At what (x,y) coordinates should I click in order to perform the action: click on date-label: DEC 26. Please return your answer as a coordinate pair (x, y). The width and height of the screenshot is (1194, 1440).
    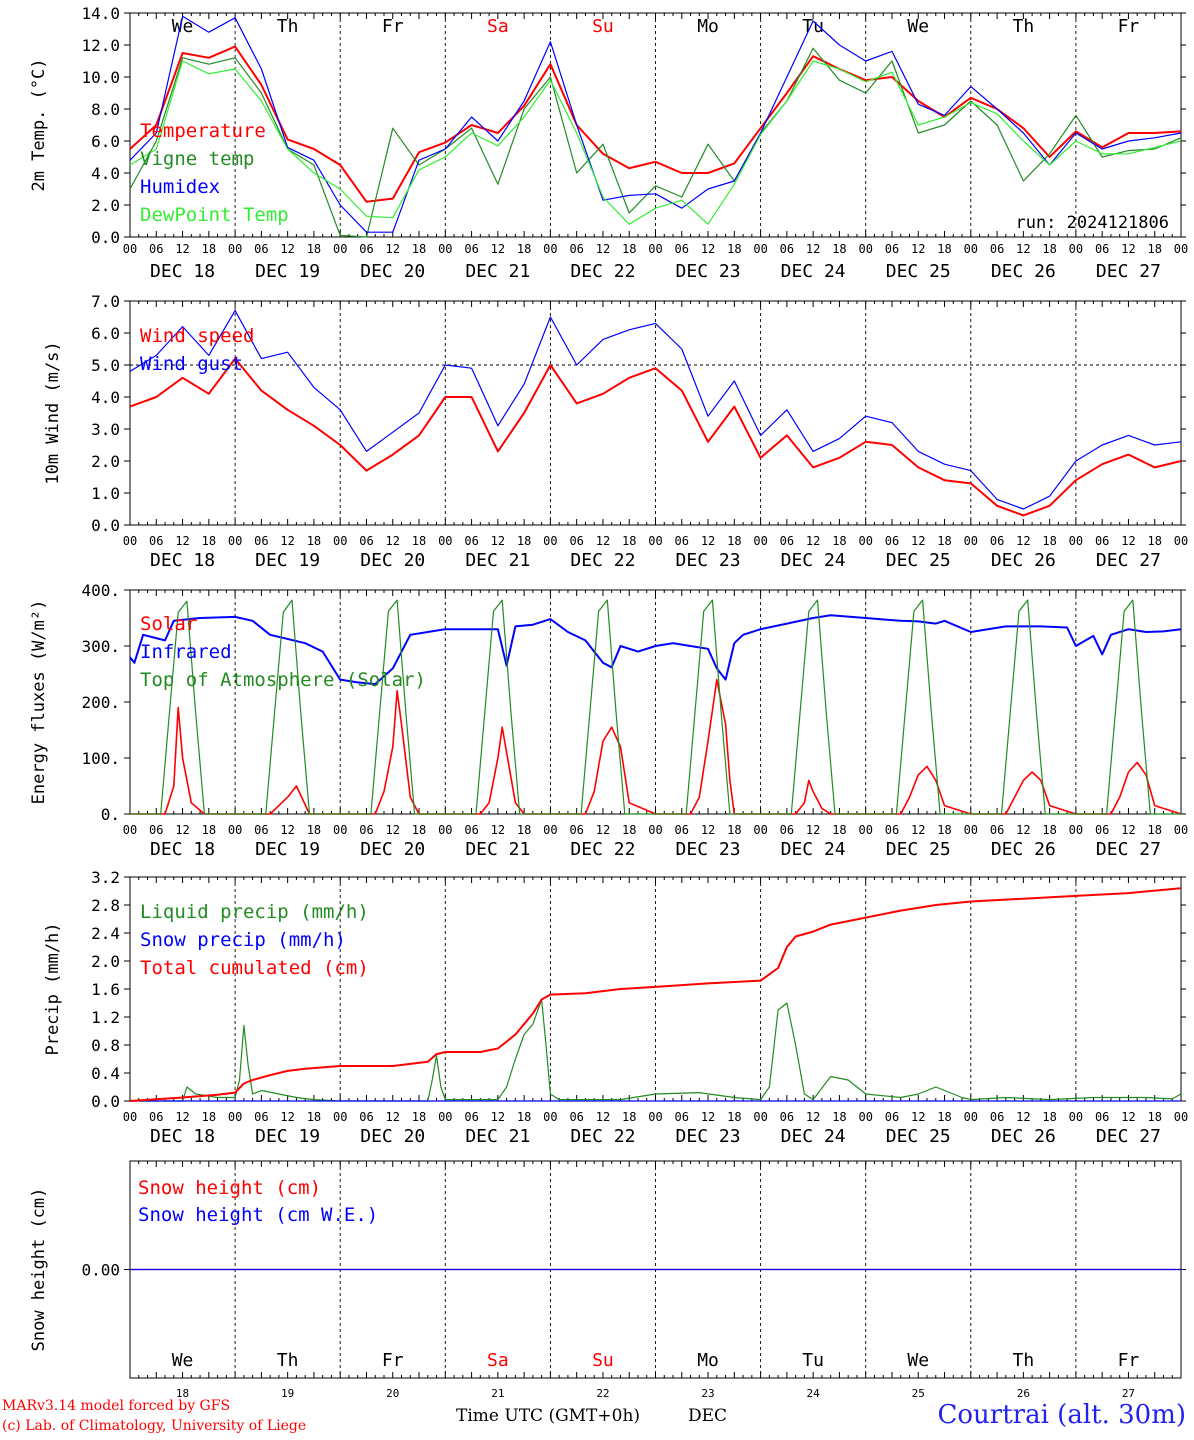
    Looking at the image, I should click on (1023, 1136).